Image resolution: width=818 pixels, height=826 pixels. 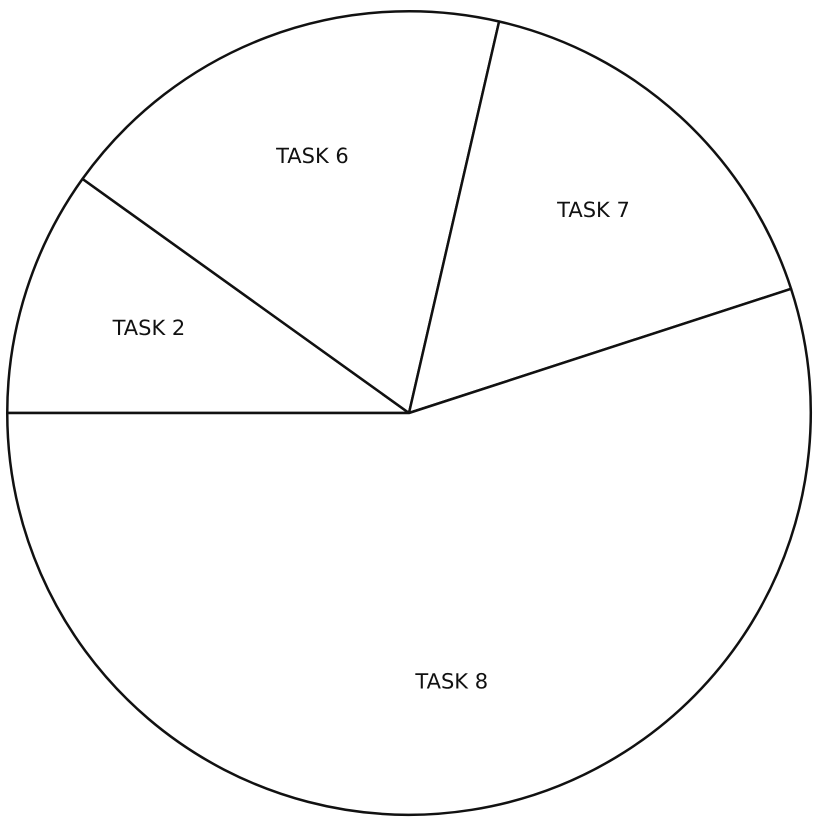 I want to click on slice-label: TASK 6, so click(x=312, y=156).